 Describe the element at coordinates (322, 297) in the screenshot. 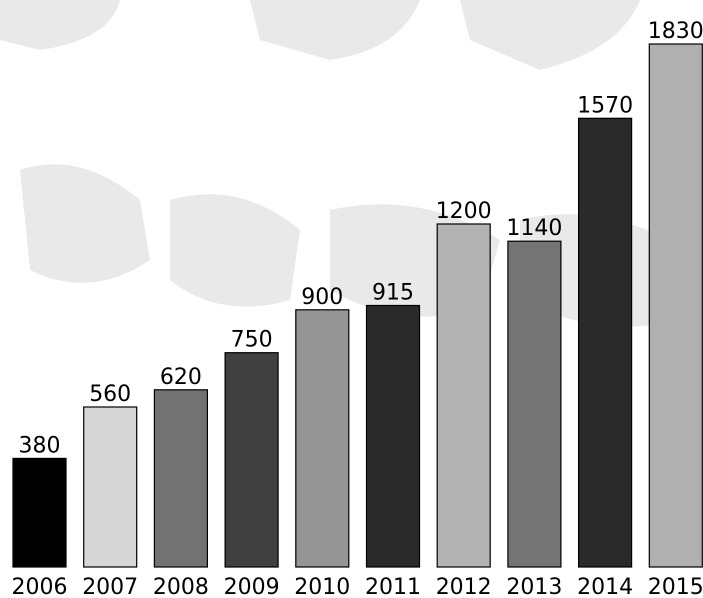

I see `data-label-2010: 900` at that location.